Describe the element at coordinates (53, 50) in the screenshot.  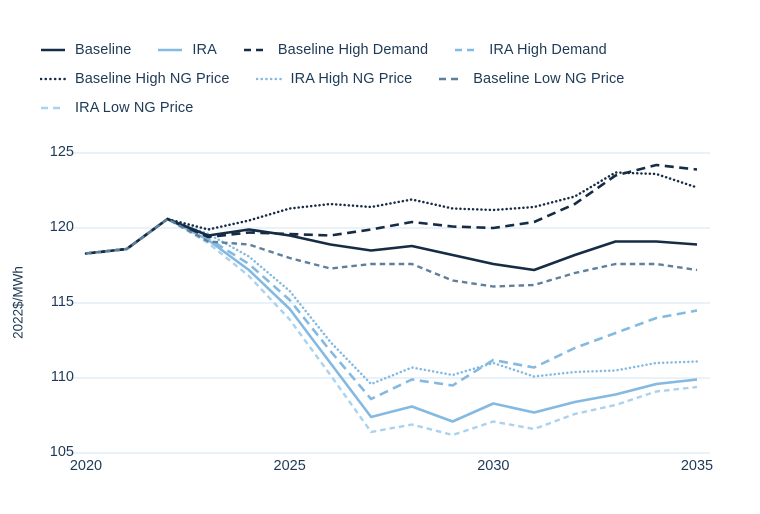
I see `legend-swatch-baseline` at that location.